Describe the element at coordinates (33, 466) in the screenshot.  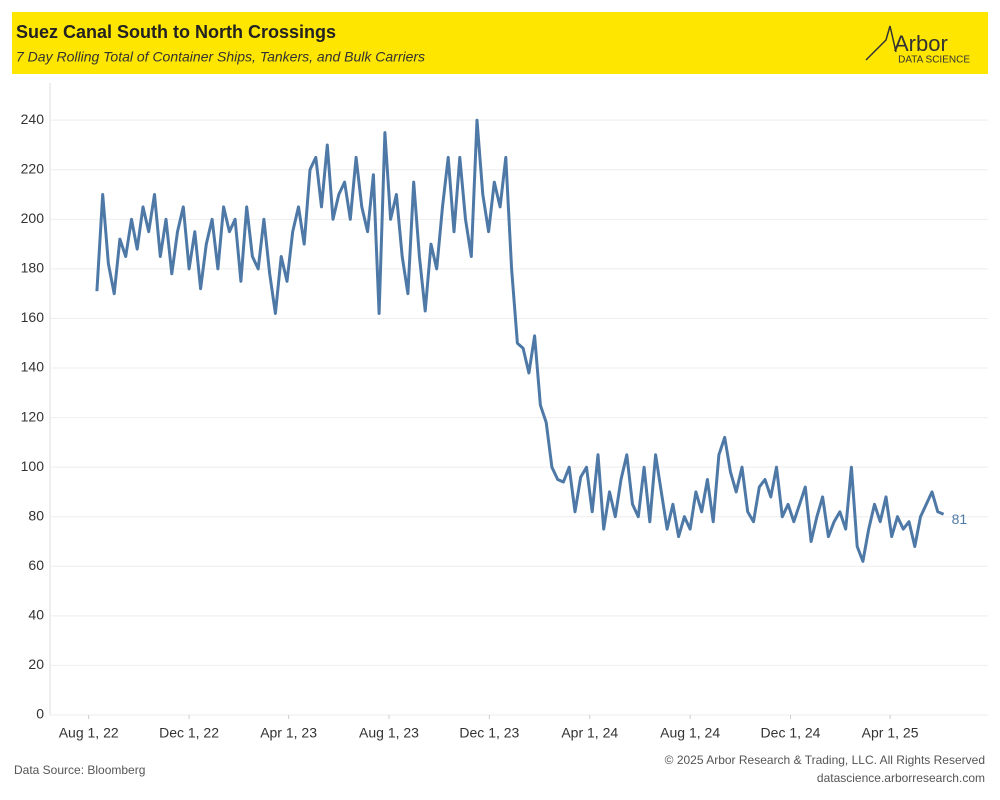
I see `y-tick-label: 100` at that location.